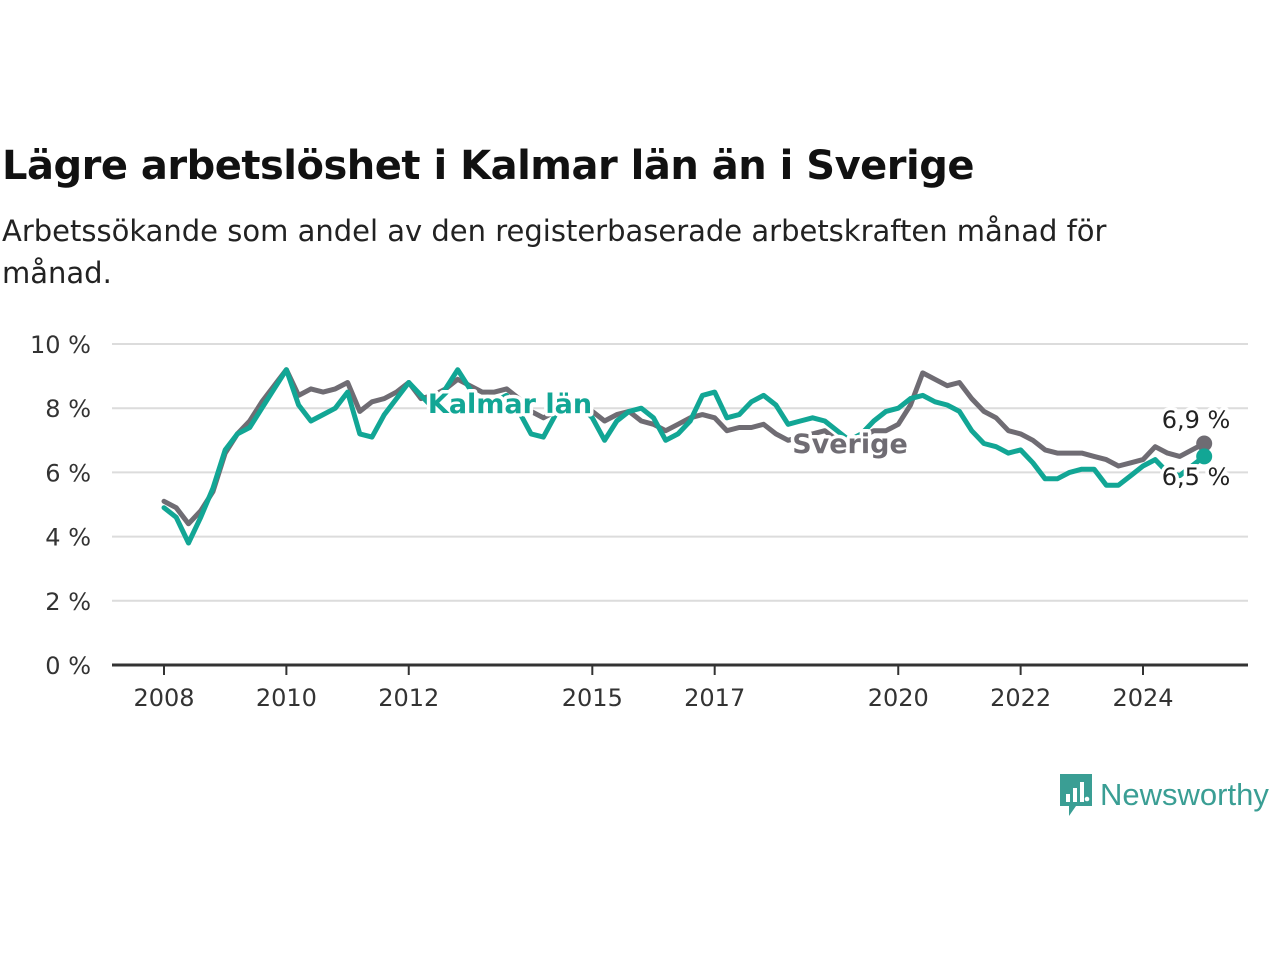  I want to click on series-name-label: Kalmar län, so click(510, 404).